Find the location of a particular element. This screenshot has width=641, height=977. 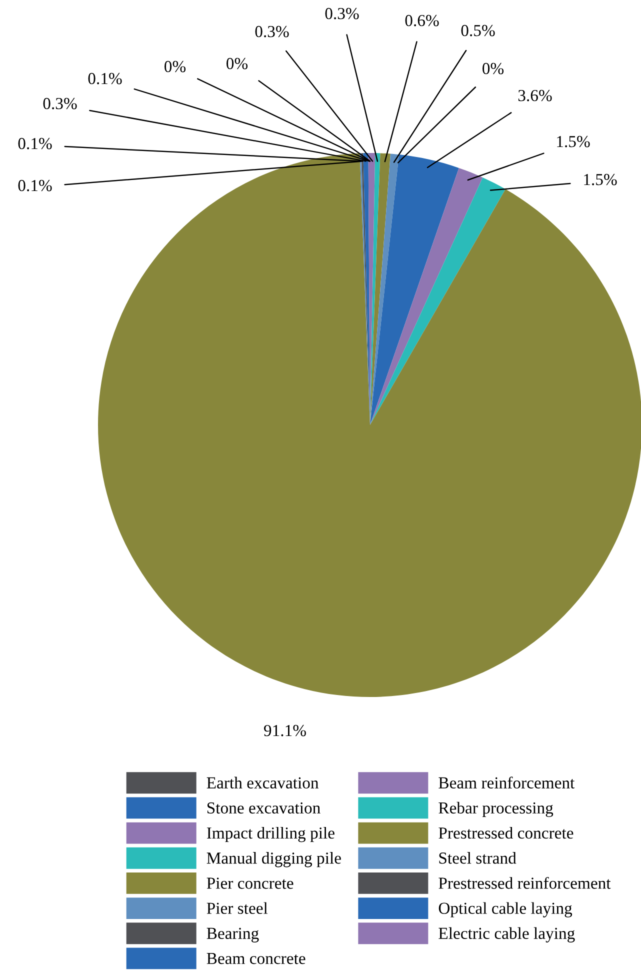

legend-label: Impact drilling pile is located at coordinates (270, 834).